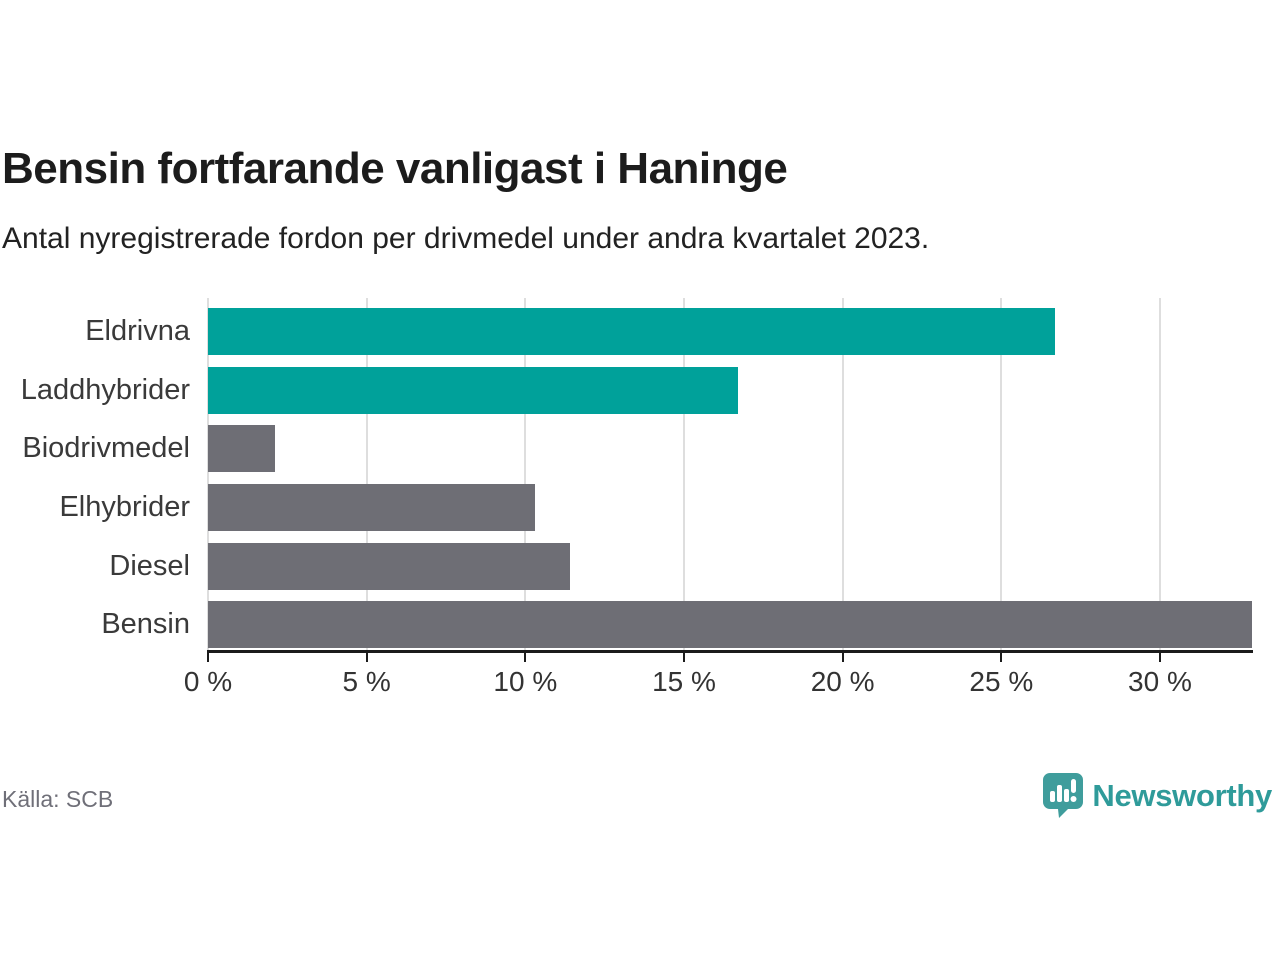  Describe the element at coordinates (105, 389) in the screenshot. I see `category-label-laddhybrider: Laddhybrider` at that location.